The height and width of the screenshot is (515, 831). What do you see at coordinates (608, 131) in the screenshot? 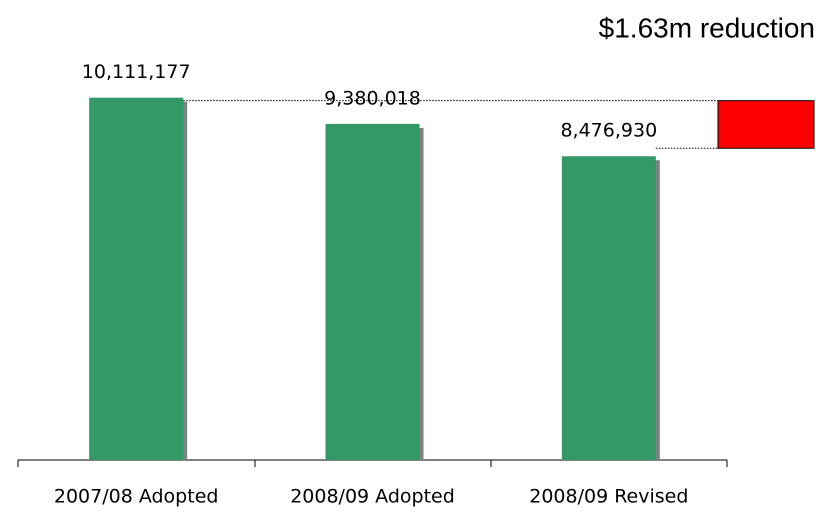
I see `value-label: 8,476,930` at bounding box center [608, 131].